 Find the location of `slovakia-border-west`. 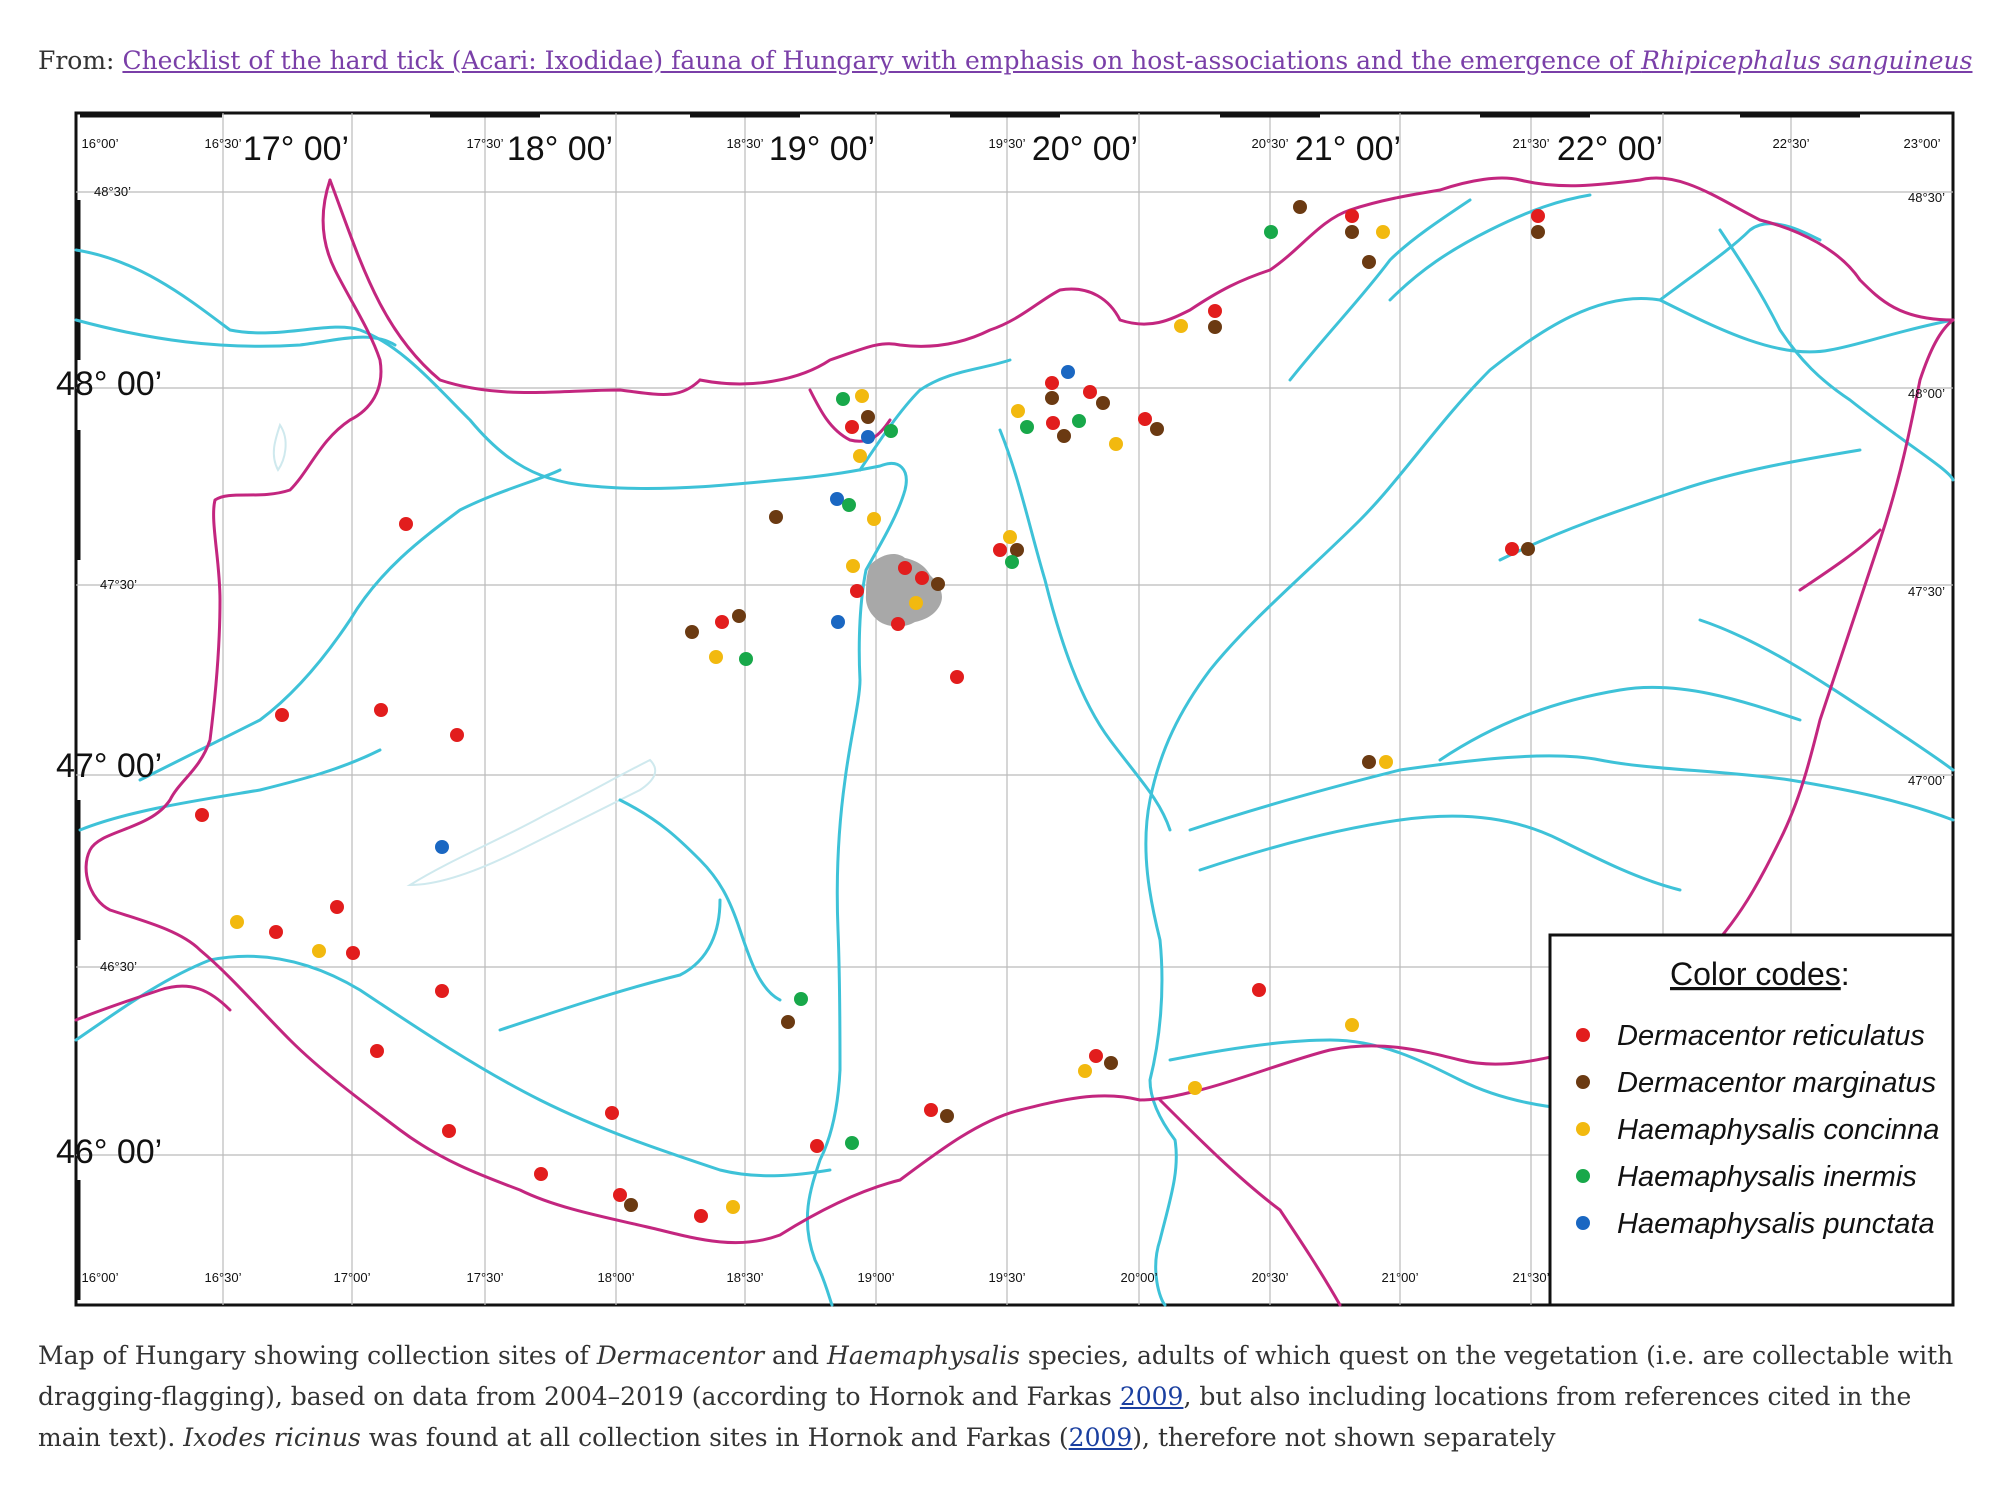

slovakia-border-west is located at coordinates (515, 287).